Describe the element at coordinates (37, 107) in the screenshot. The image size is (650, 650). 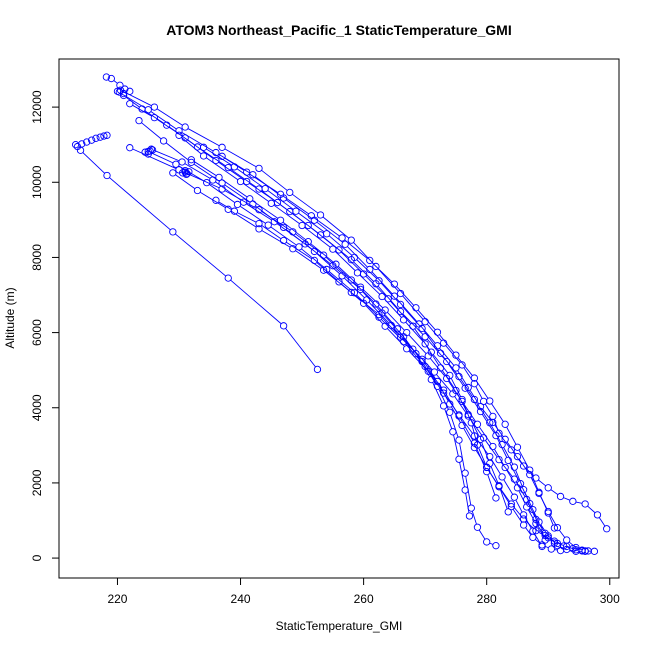
I see `y-tick-label: 12000` at that location.